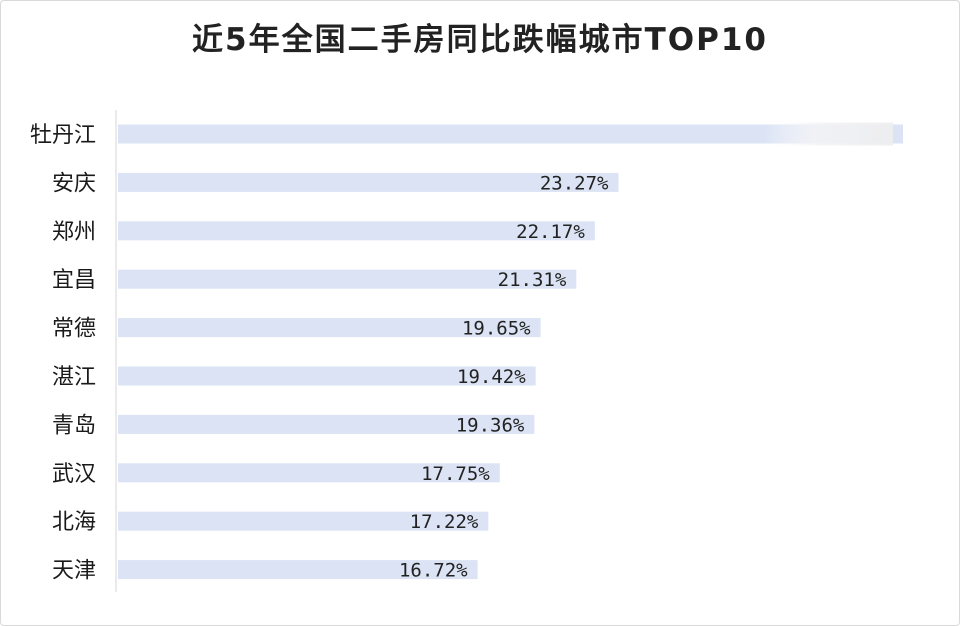  I want to click on category-label: 武汉, so click(74, 474).